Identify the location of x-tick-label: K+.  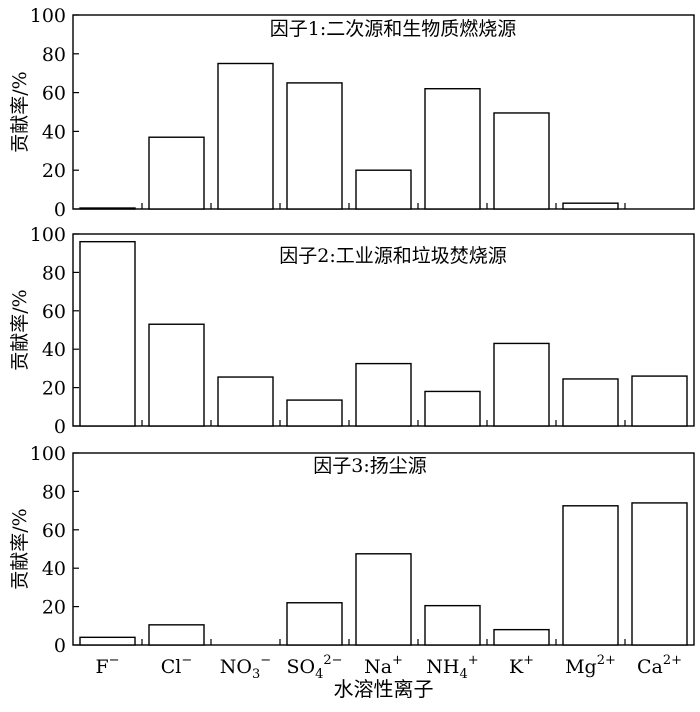
(521, 665).